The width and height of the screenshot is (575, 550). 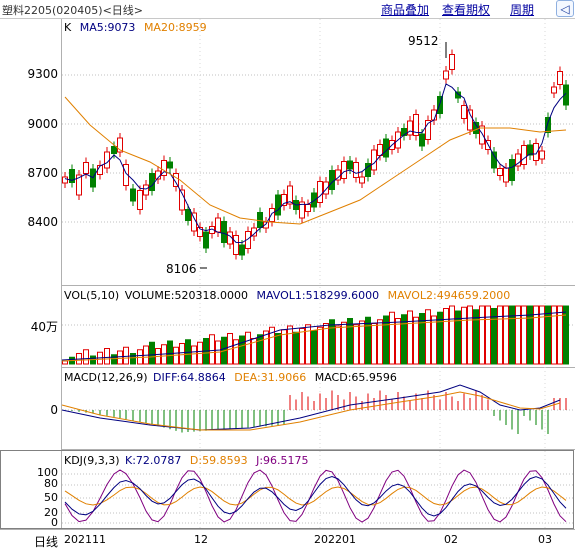 What do you see at coordinates (51, 497) in the screenshot?
I see `kdj-ytick-50: 50` at bounding box center [51, 497].